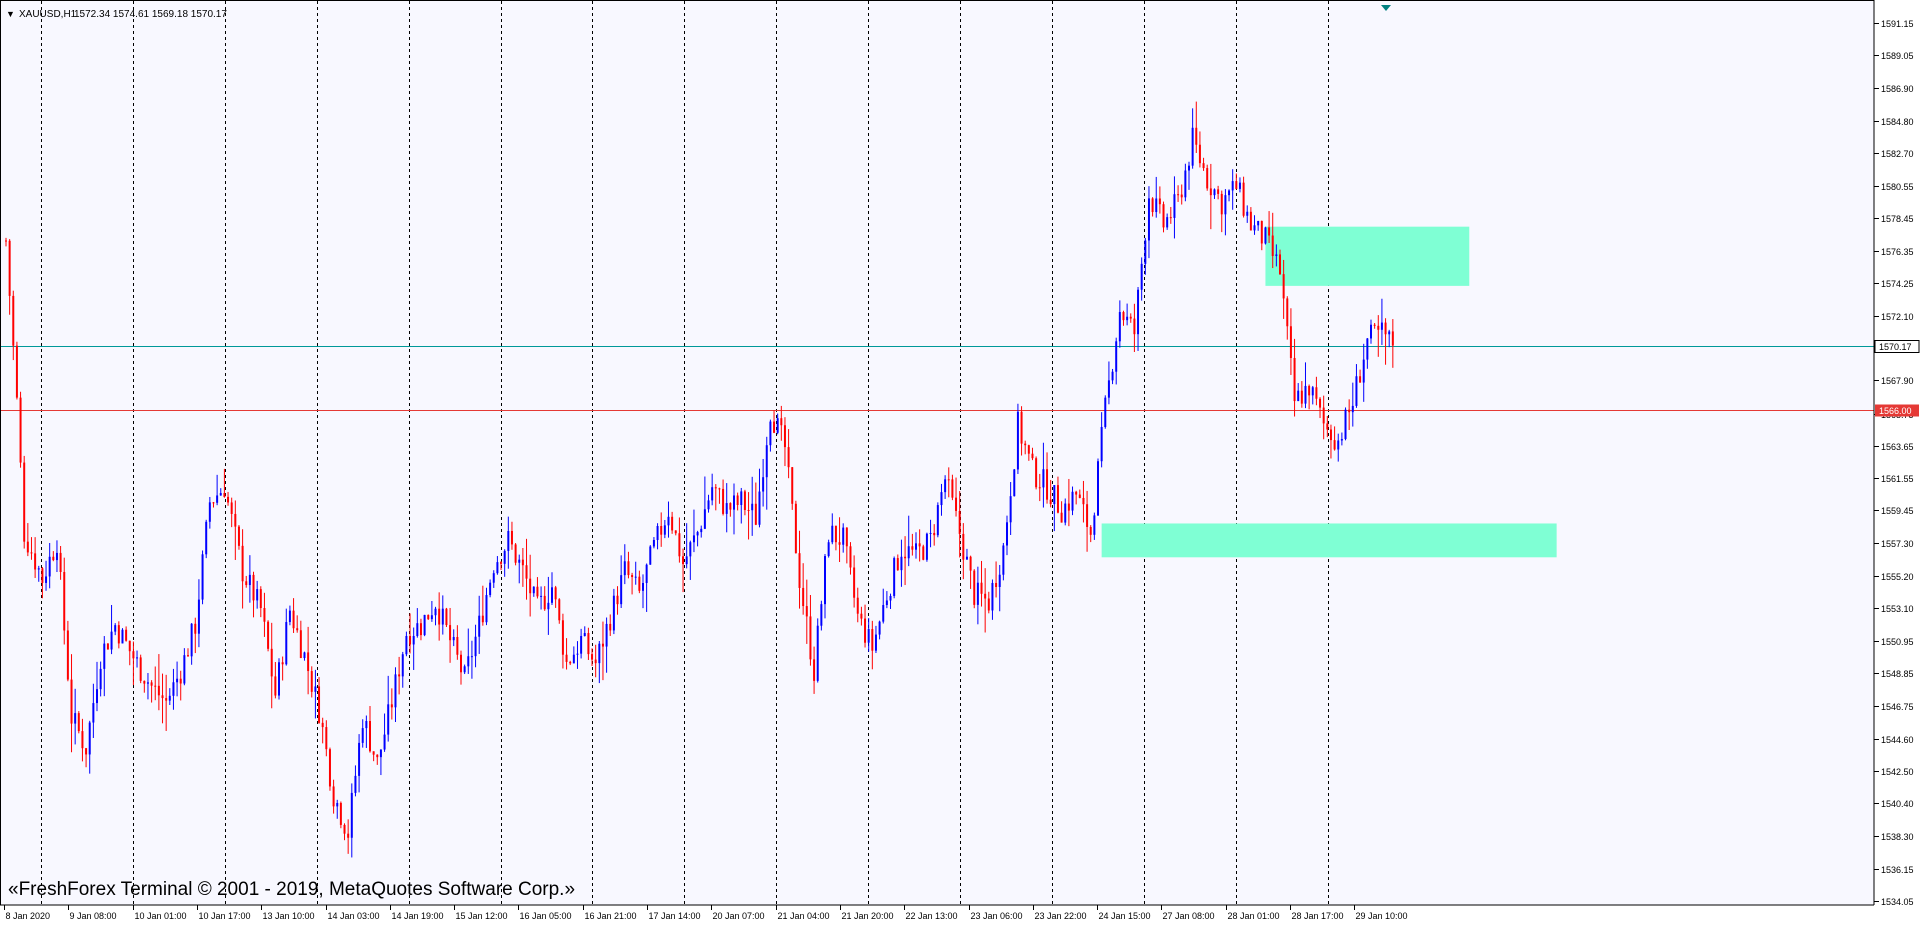 The height and width of the screenshot is (934, 1920). Describe the element at coordinates (1895, 411) in the screenshot. I see `level-price-label: 1566.00` at that location.